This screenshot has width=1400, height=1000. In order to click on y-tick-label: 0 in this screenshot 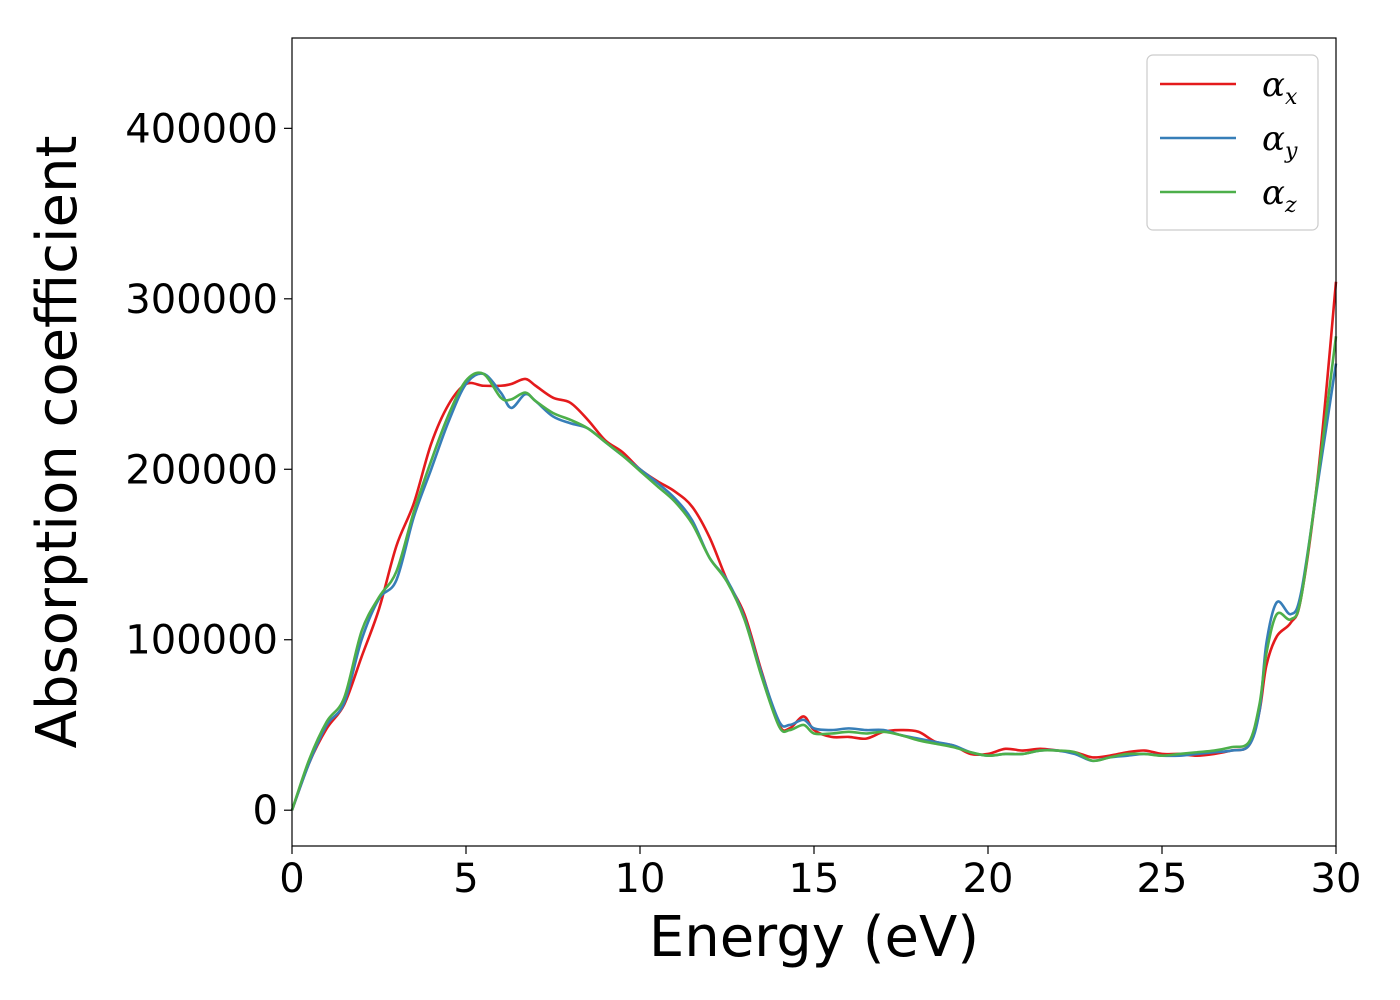, I will do `click(265, 811)`.